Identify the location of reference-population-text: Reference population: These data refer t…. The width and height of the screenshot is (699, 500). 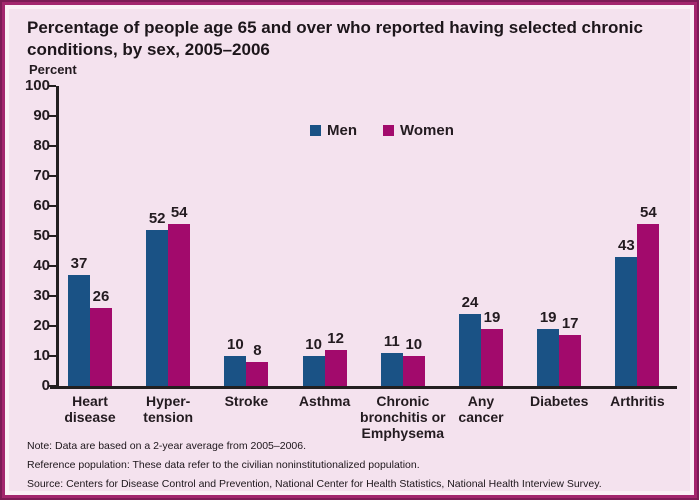
(223, 465).